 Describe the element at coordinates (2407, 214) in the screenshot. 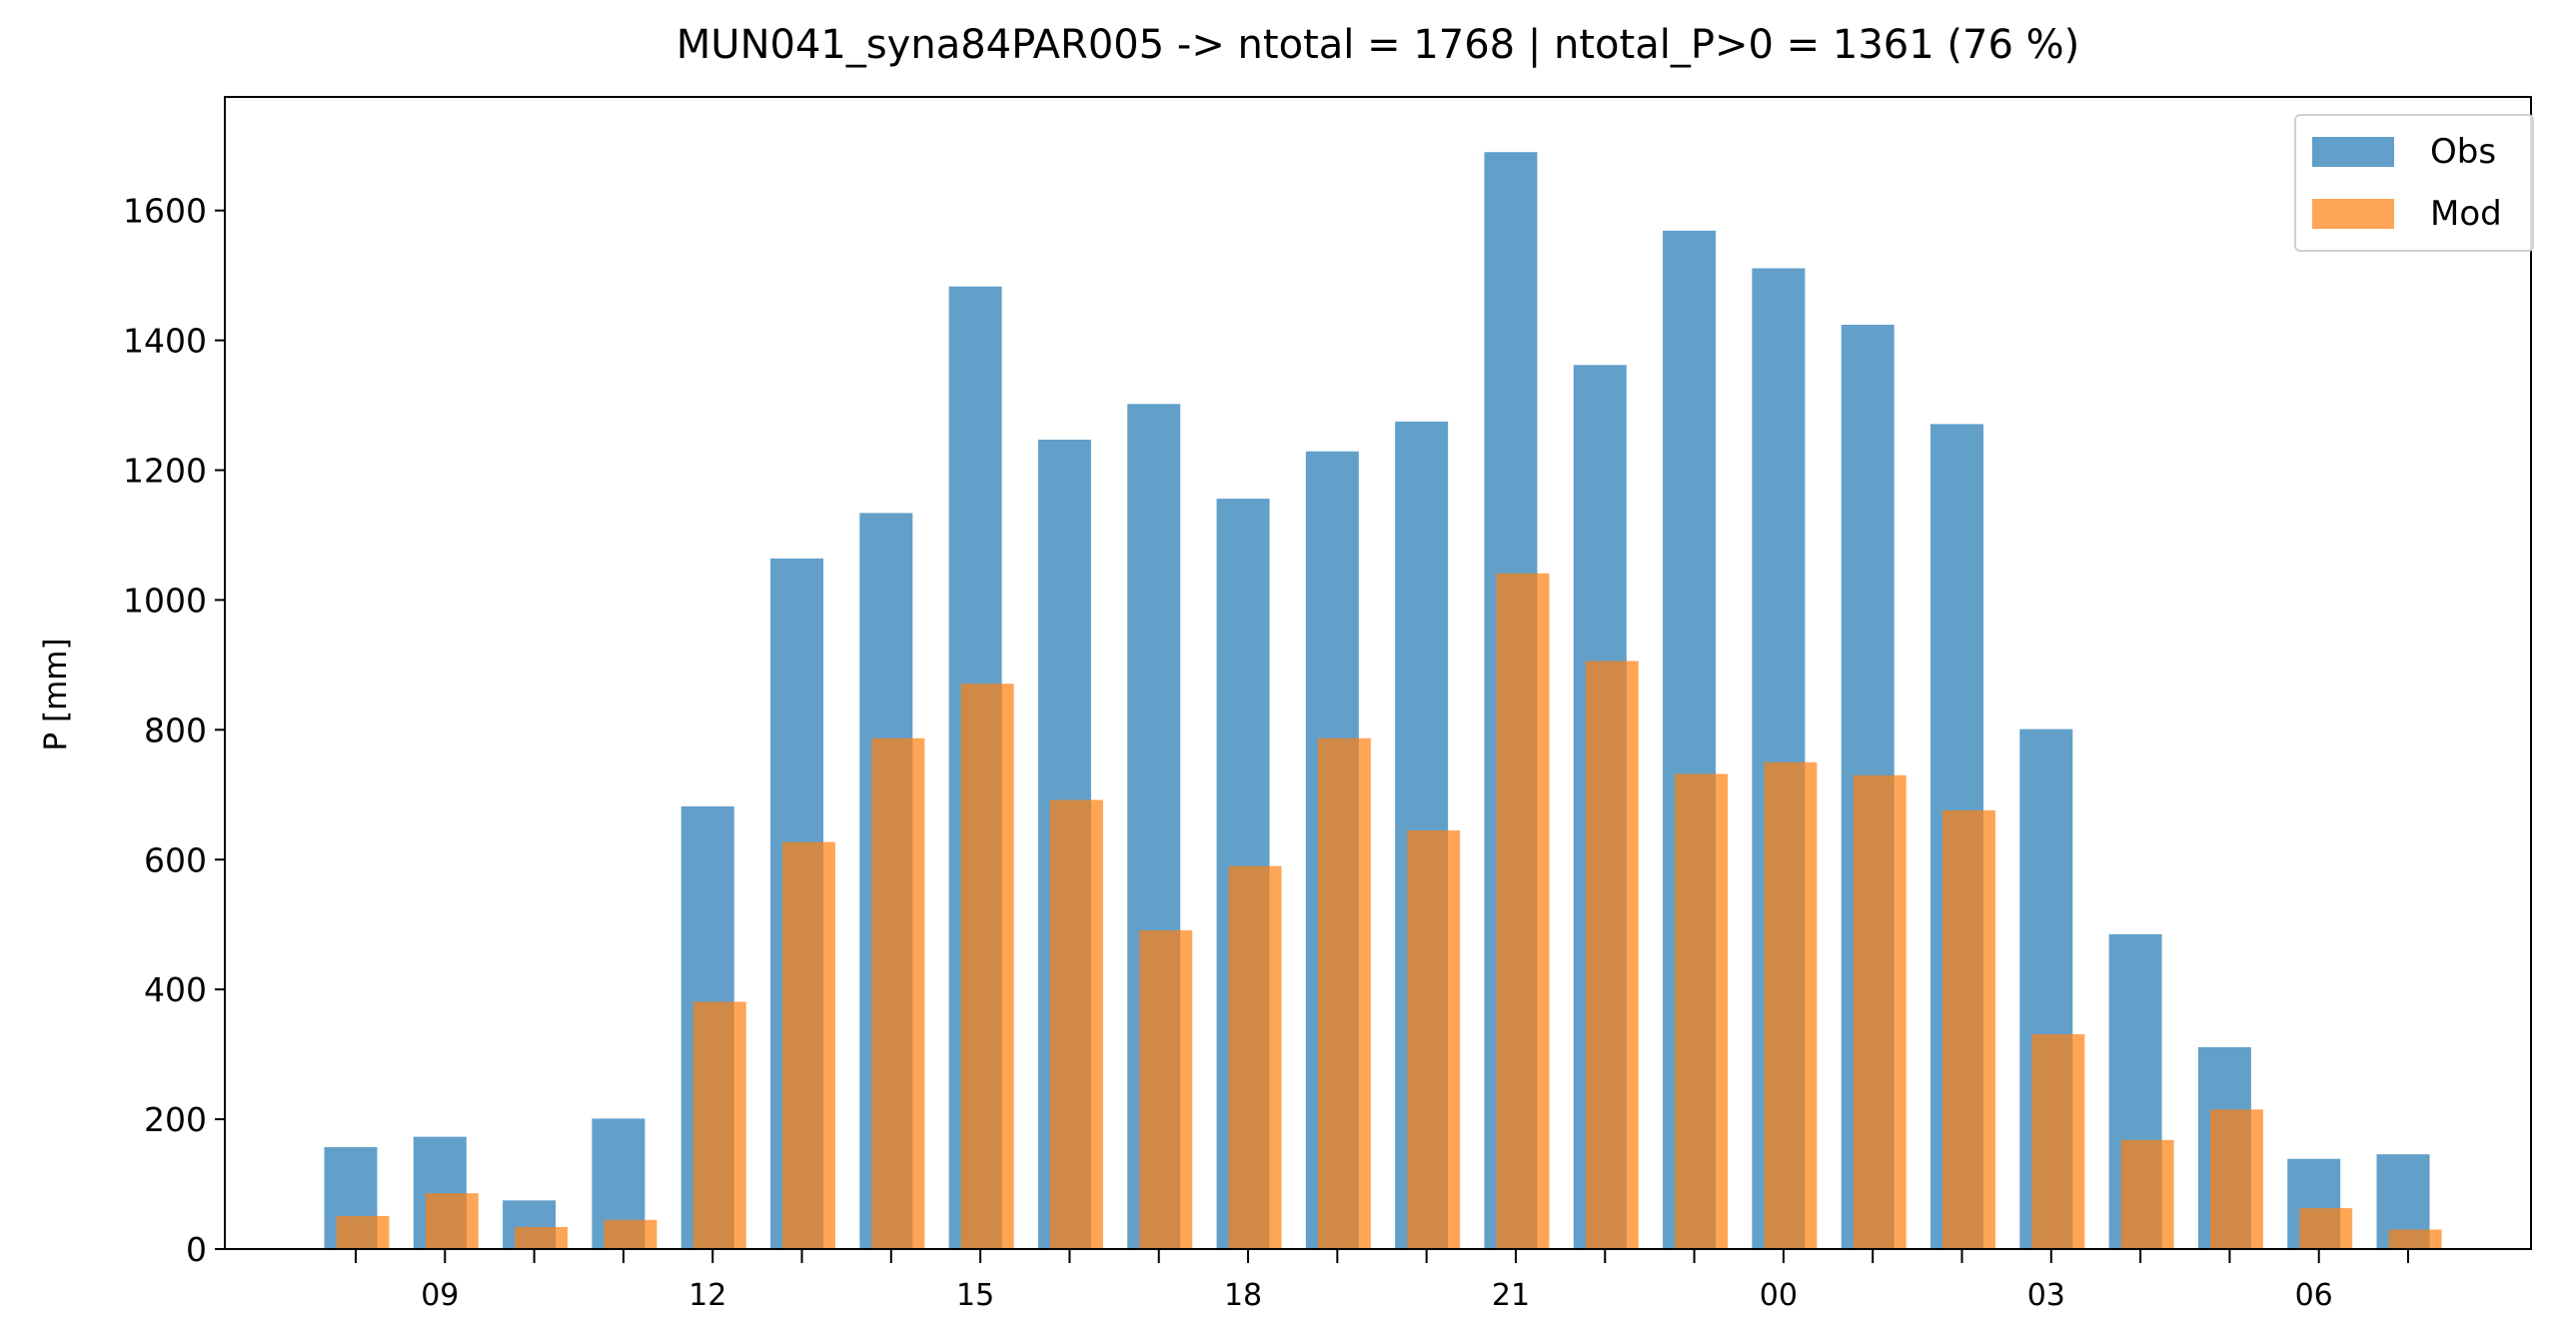

I see `legend-item-mod: Mod` at that location.